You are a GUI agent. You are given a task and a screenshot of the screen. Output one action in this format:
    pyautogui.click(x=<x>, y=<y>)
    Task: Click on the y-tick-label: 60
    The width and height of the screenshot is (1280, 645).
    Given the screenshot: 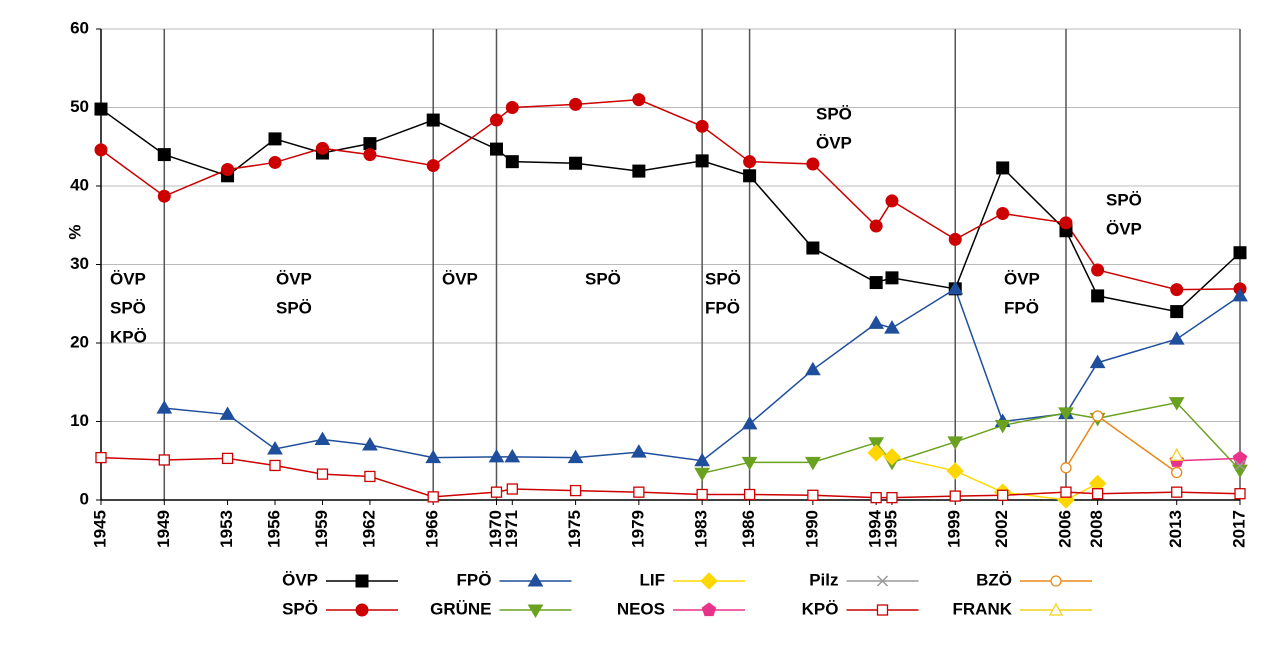 What is the action you would take?
    pyautogui.click(x=79, y=27)
    